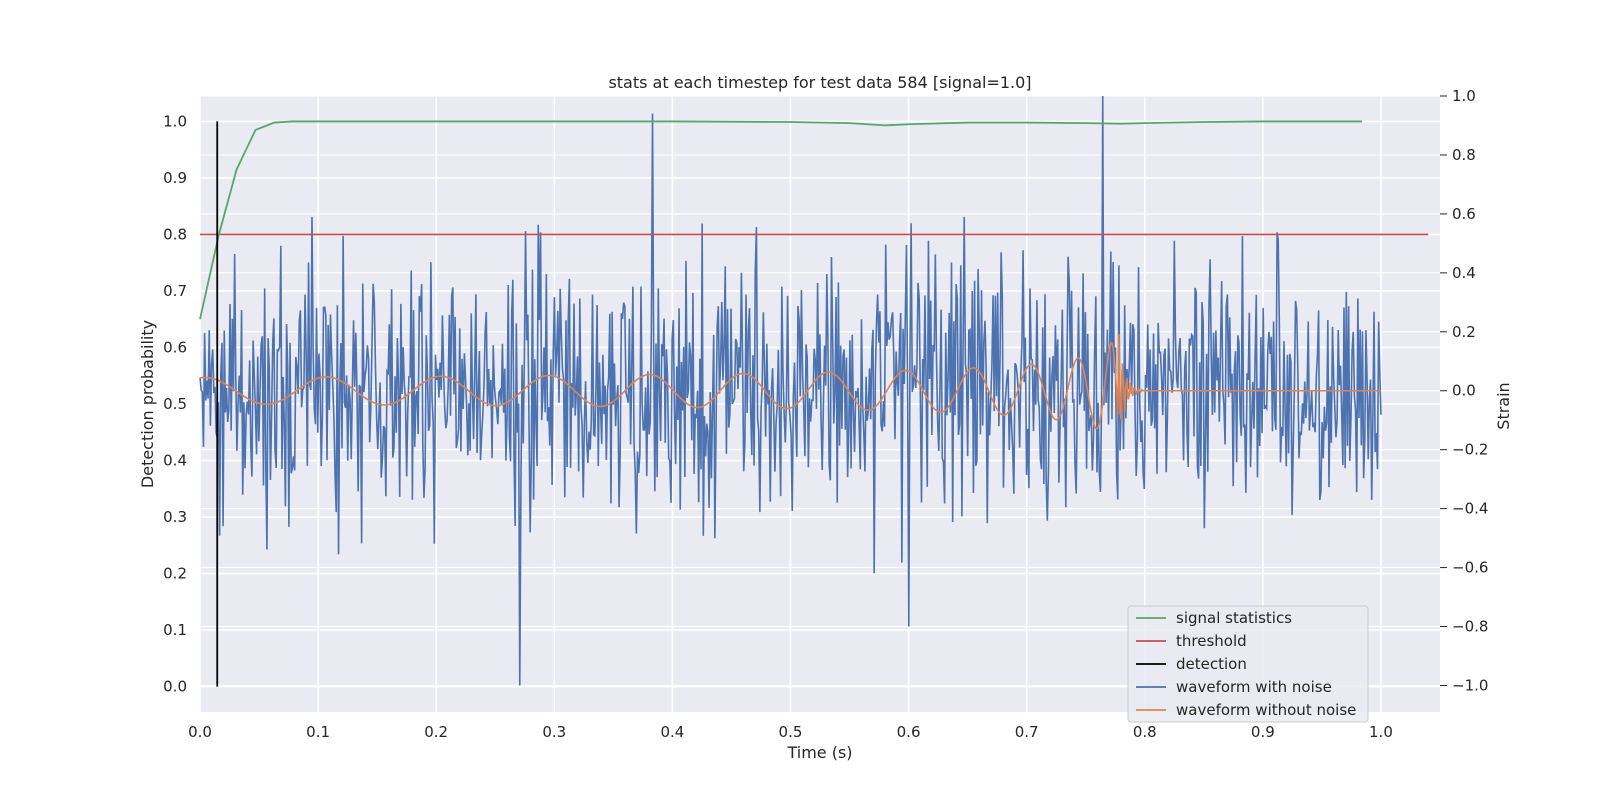 Image resolution: width=1600 pixels, height=800 pixels. What do you see at coordinates (1254, 687) in the screenshot?
I see `legend-label: waveform with noise` at bounding box center [1254, 687].